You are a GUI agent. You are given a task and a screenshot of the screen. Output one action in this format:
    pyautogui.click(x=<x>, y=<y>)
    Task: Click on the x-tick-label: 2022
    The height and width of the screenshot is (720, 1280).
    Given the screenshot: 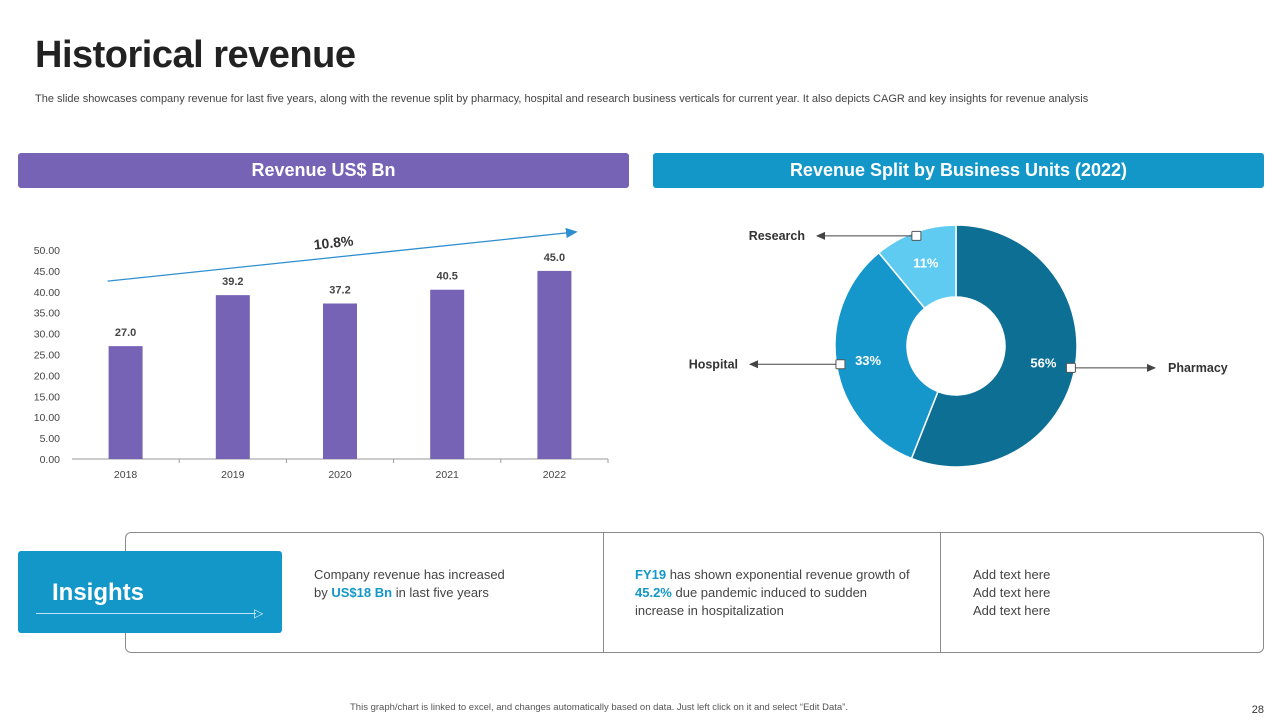 What is the action you would take?
    pyautogui.click(x=555, y=475)
    